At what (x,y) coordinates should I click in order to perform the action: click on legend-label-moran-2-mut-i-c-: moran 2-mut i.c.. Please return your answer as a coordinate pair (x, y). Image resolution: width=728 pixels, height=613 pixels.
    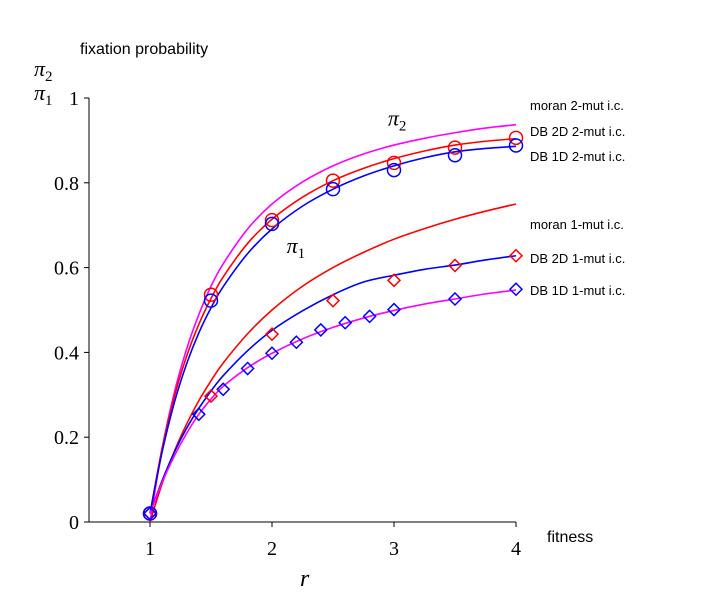
    Looking at the image, I should click on (577, 105).